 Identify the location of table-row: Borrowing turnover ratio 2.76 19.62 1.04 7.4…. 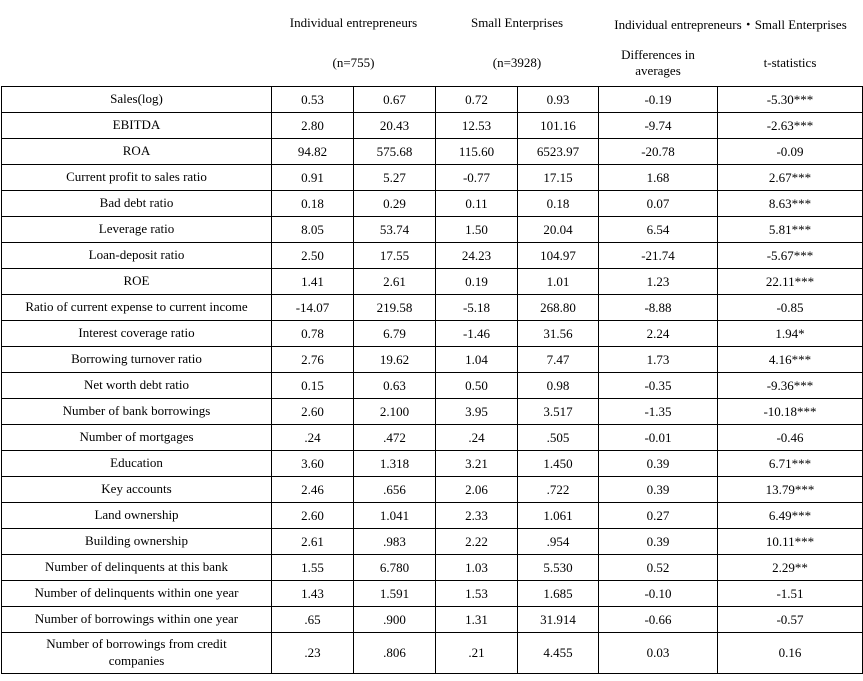
(432, 359).